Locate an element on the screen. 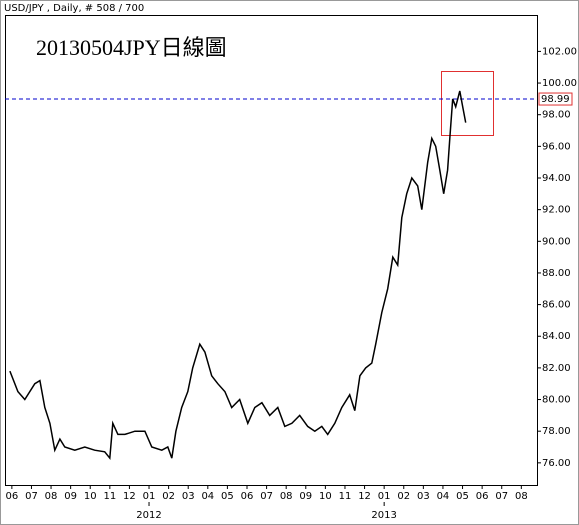 The image size is (579, 525). y-tick-label: 82.00 is located at coordinates (556, 368).